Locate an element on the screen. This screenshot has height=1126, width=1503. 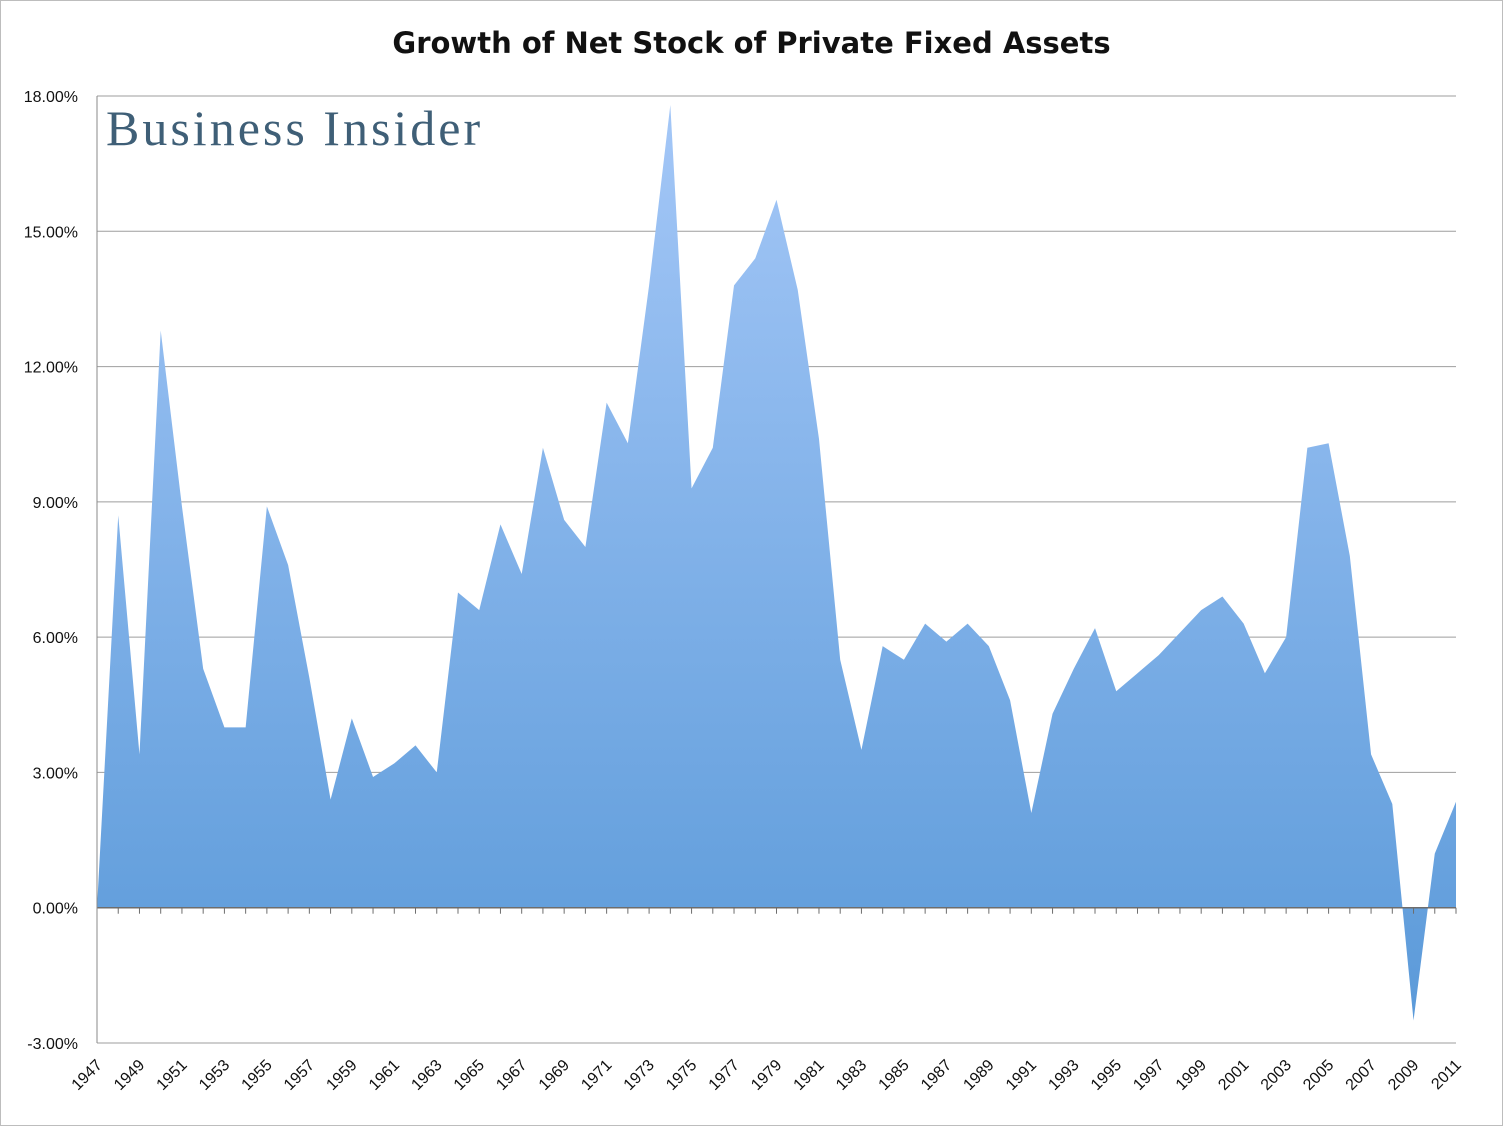
x-tick-label: 1963 is located at coordinates (426, 1075).